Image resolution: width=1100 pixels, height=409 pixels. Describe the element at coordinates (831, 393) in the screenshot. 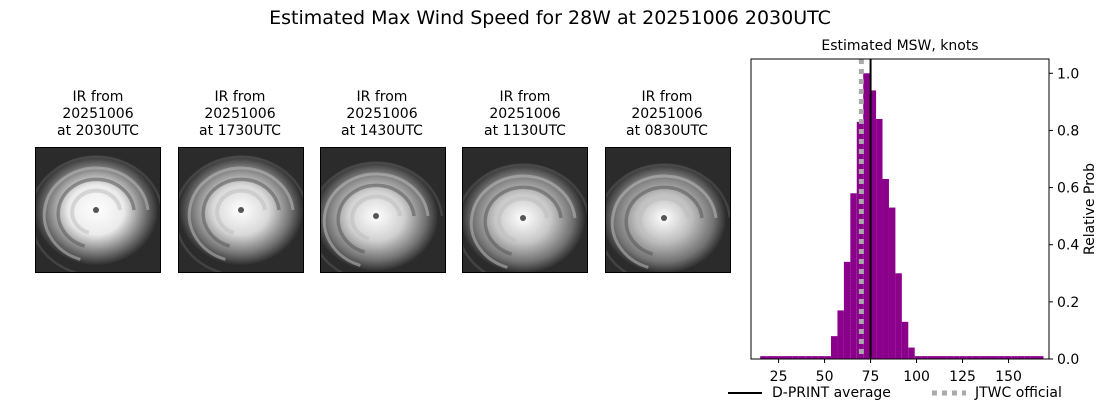

I see `legend-label: D-PRINT average` at that location.